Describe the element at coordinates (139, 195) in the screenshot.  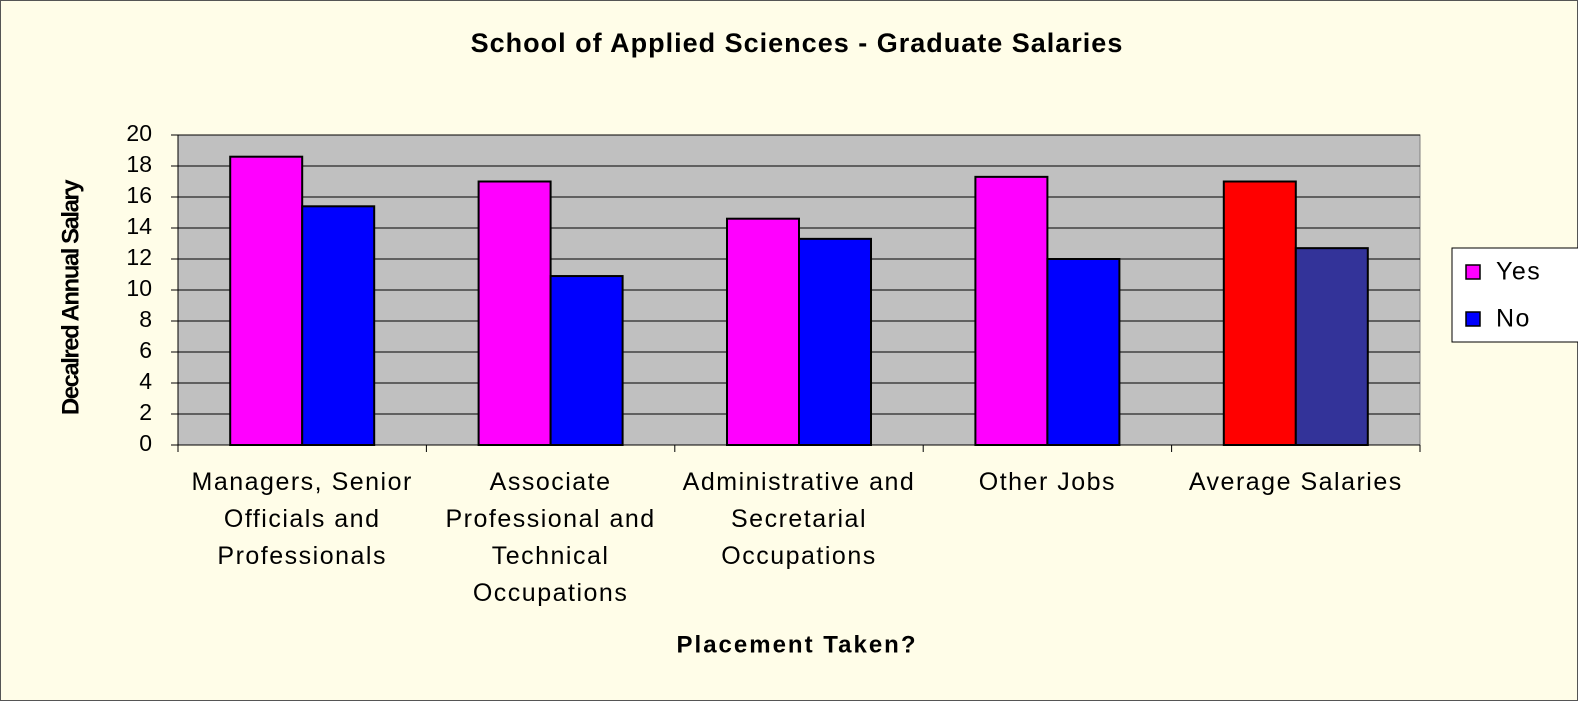
I see `y-tick-label: 16` at that location.